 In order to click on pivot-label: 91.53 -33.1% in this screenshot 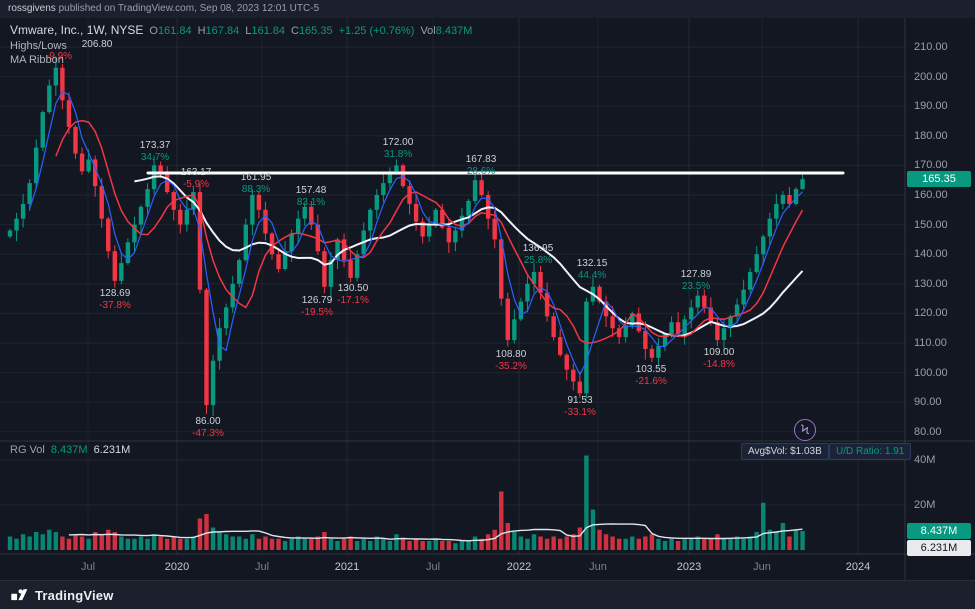, I will do `click(580, 406)`.